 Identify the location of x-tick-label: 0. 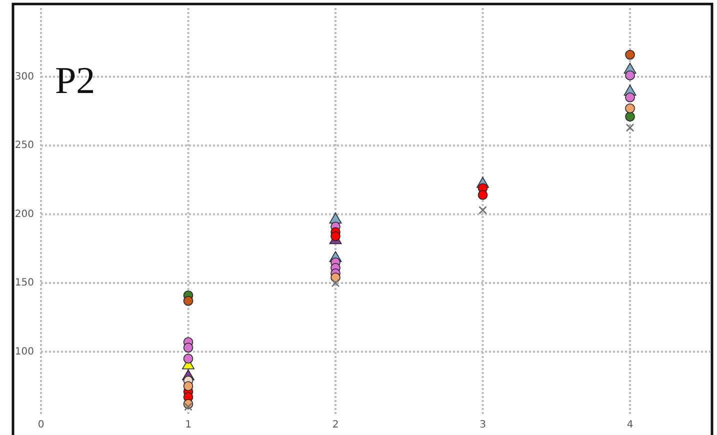
(41, 425).